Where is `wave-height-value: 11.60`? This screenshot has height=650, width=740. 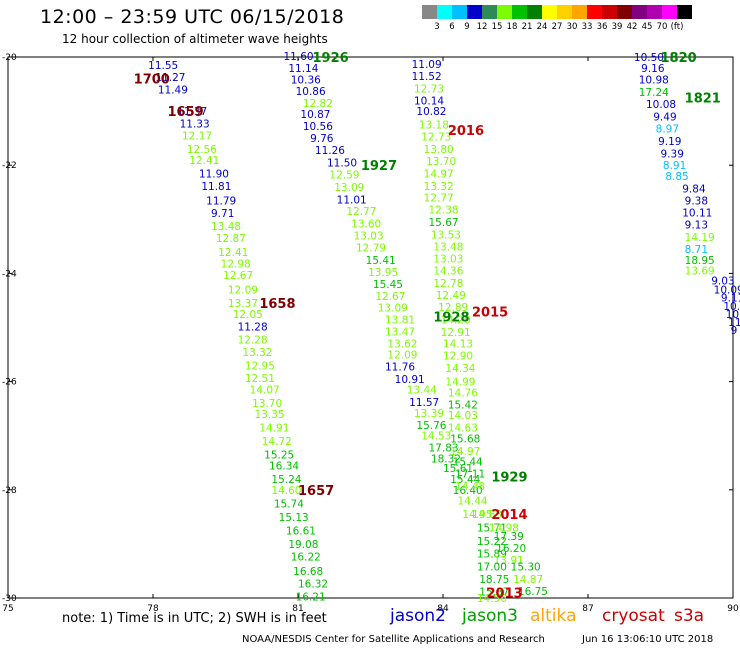
wave-height-value: 11.60 is located at coordinates (299, 57).